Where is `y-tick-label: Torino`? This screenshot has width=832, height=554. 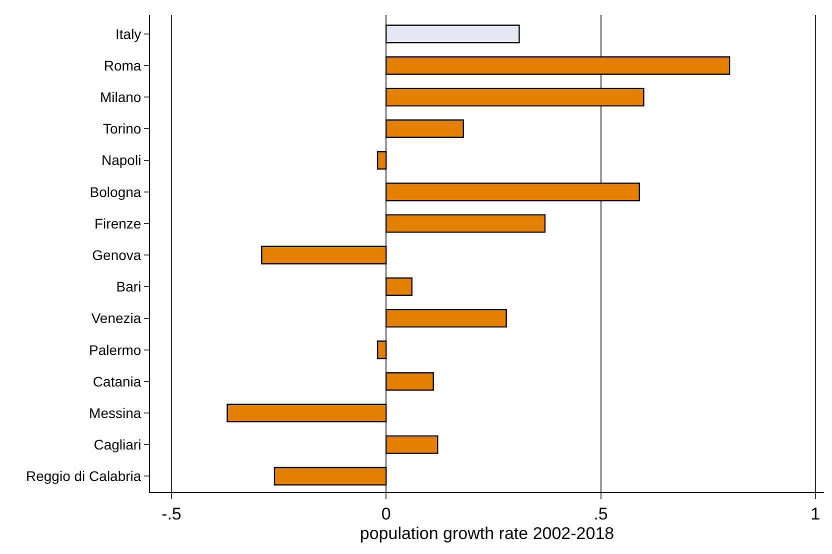
y-tick-label: Torino is located at coordinates (122, 128).